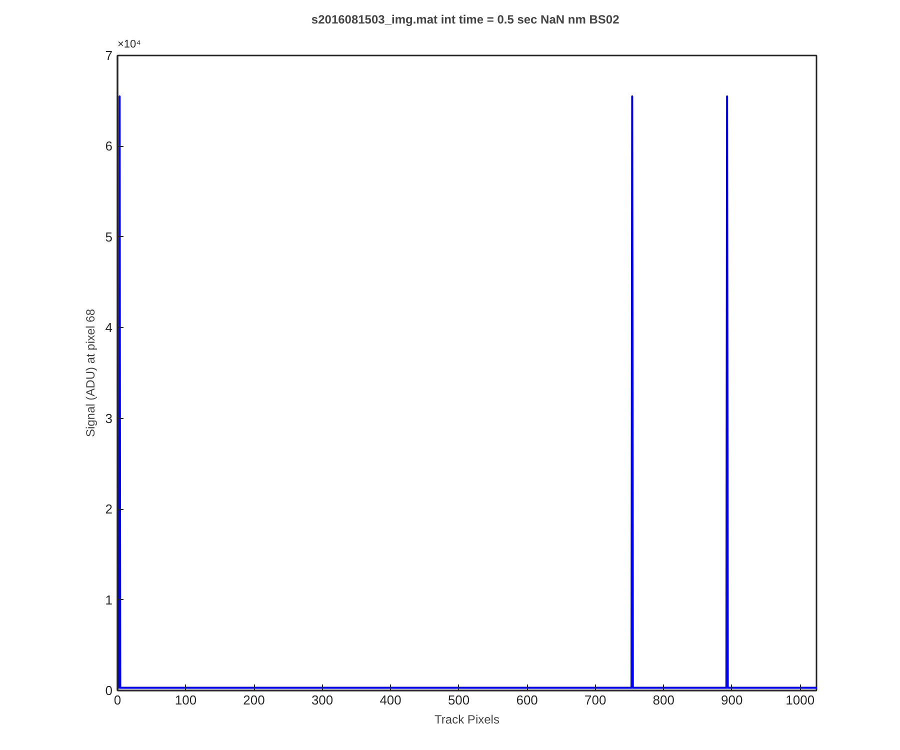  Describe the element at coordinates (465, 19) in the screenshot. I see `chart-title: s2016081503_img.mat int time = 0.5 sec NaN nm BS02` at that location.